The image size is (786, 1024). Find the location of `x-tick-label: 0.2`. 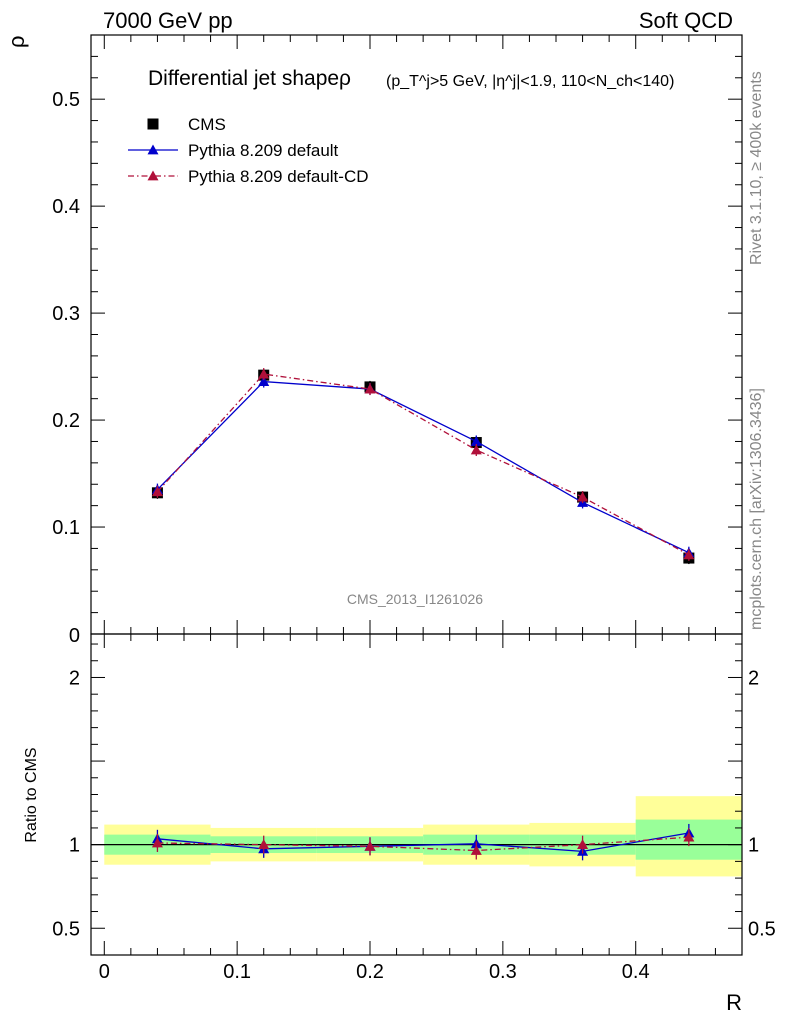

x-tick-label: 0.2 is located at coordinates (370, 972).